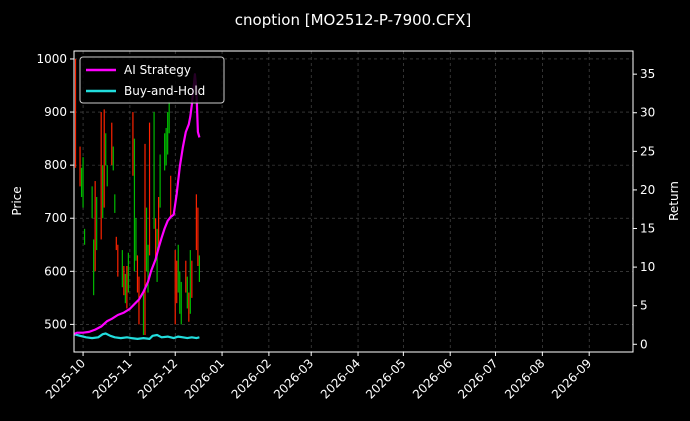  What do you see at coordinates (55, 324) in the screenshot?
I see `y-tick-label-left: 500` at bounding box center [55, 324].